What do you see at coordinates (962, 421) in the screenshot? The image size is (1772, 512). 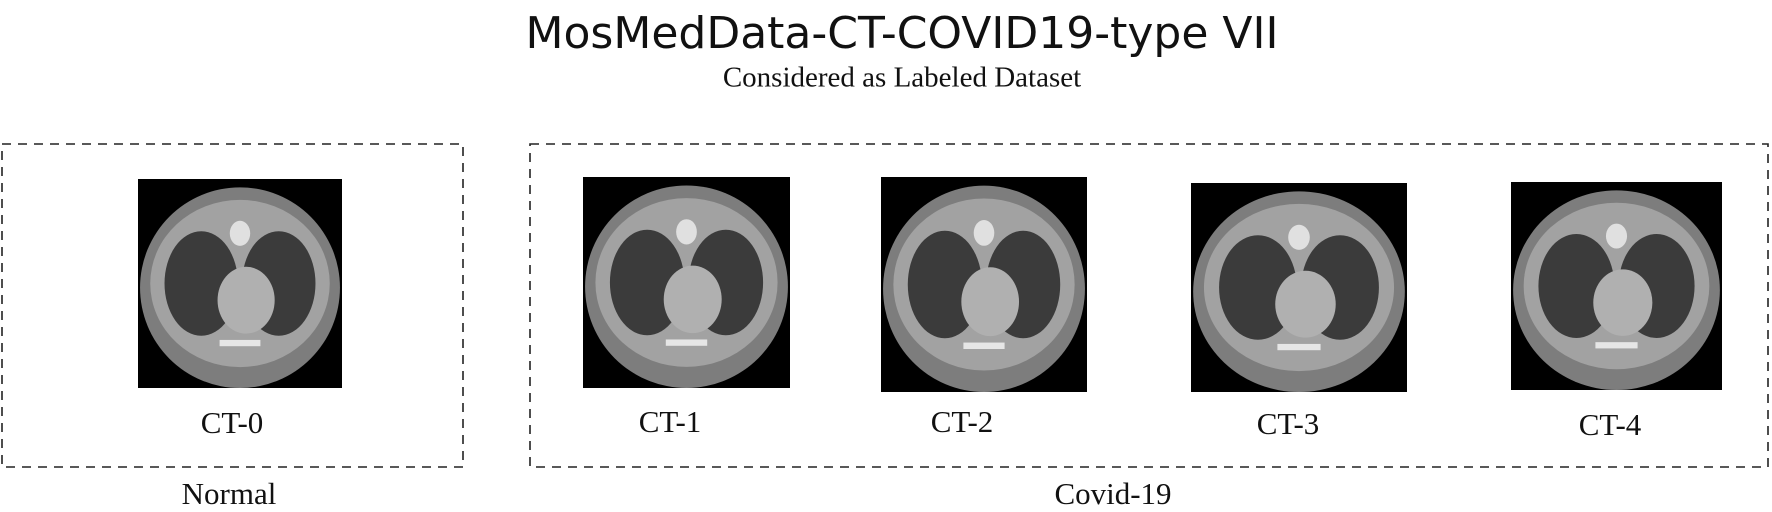 I see `image-label: CT-2` at bounding box center [962, 421].